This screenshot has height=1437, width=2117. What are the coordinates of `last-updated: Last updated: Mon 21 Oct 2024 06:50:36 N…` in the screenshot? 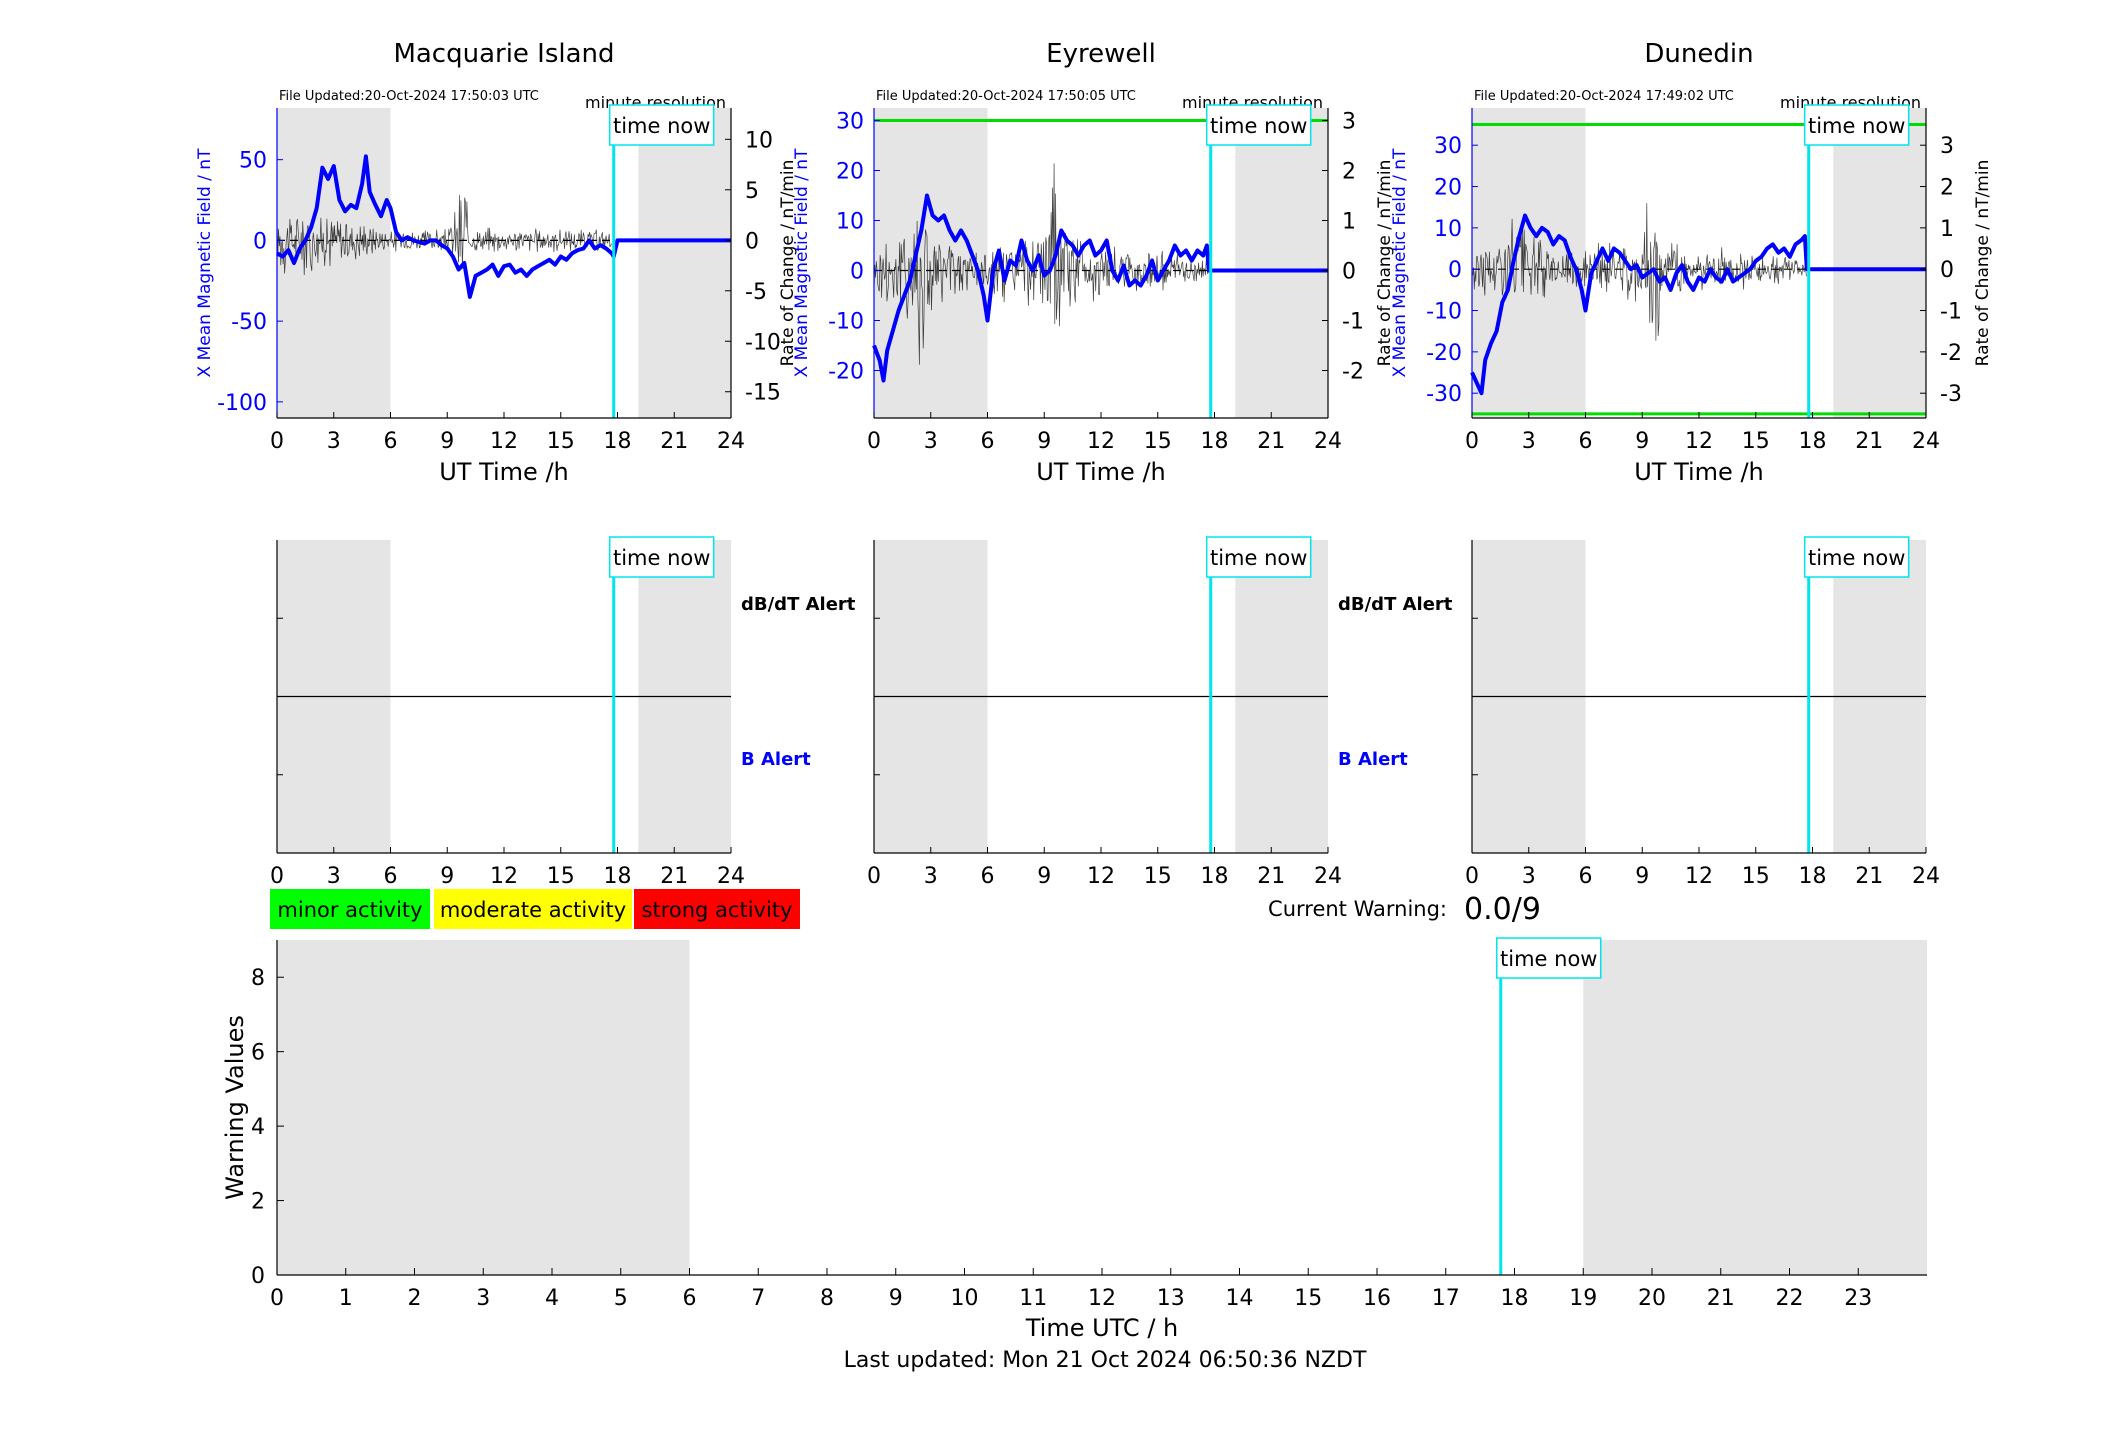 It's located at (1105, 1360).